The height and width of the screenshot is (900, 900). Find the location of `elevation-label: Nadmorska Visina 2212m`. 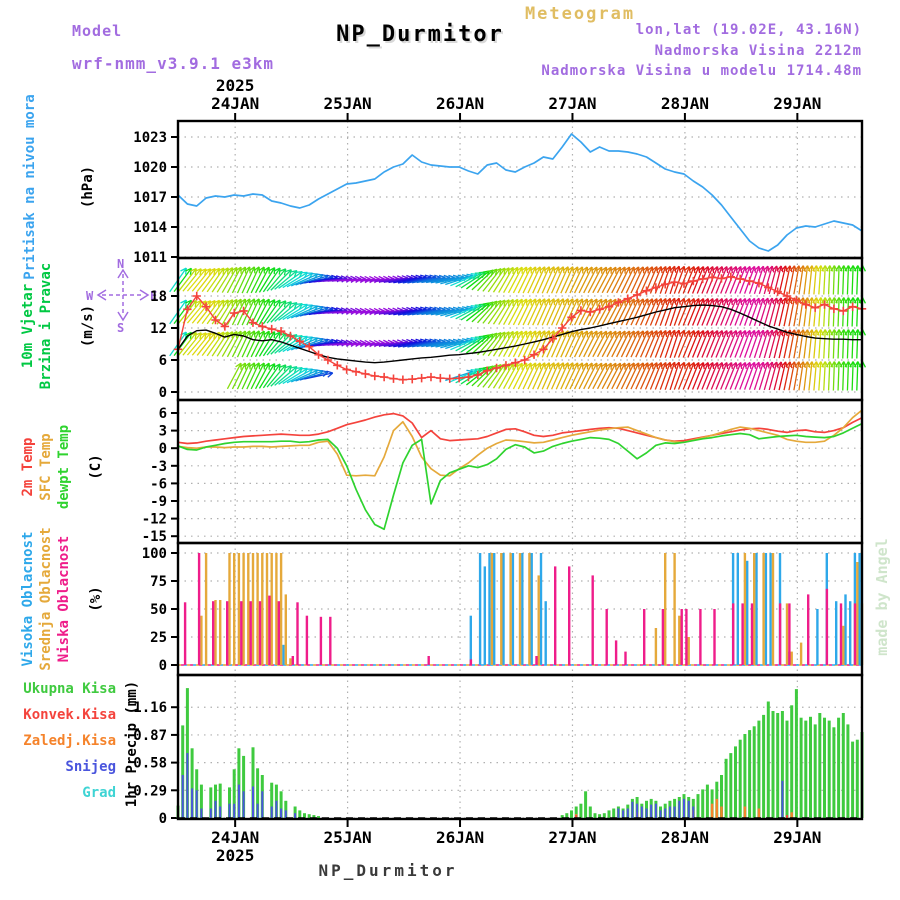

elevation-label: Nadmorska Visina 2212m is located at coordinates (758, 51).